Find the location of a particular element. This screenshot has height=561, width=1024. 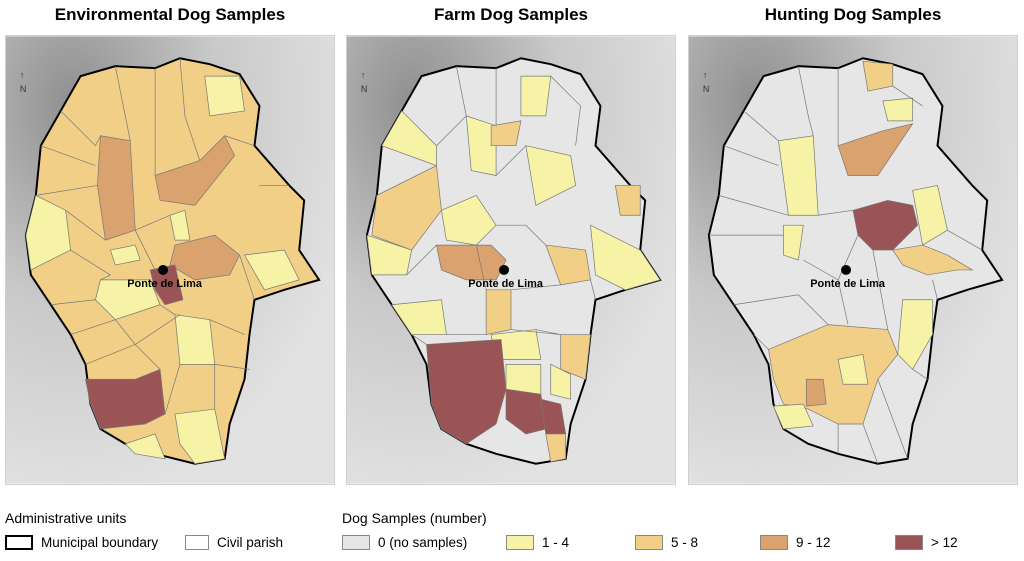

class-5-8-swatch is located at coordinates (649, 542).